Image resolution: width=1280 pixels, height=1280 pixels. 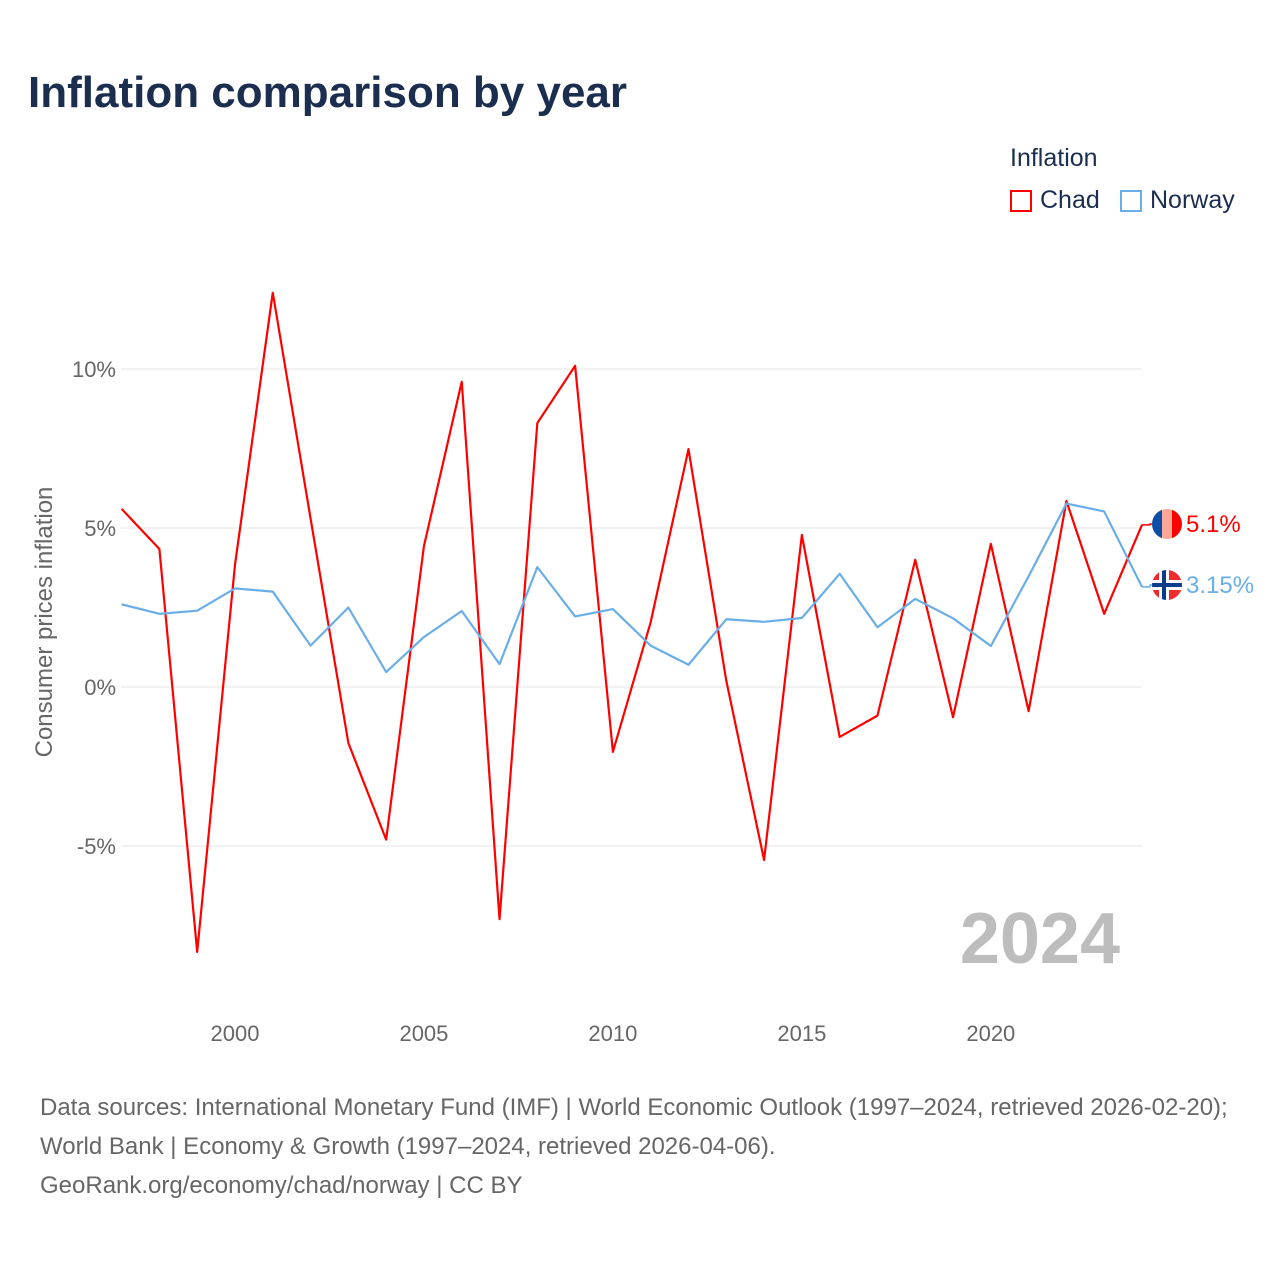 I want to click on footer-link: GeoRank.org/economy/chad/norway | CC BY, so click(x=281, y=1185).